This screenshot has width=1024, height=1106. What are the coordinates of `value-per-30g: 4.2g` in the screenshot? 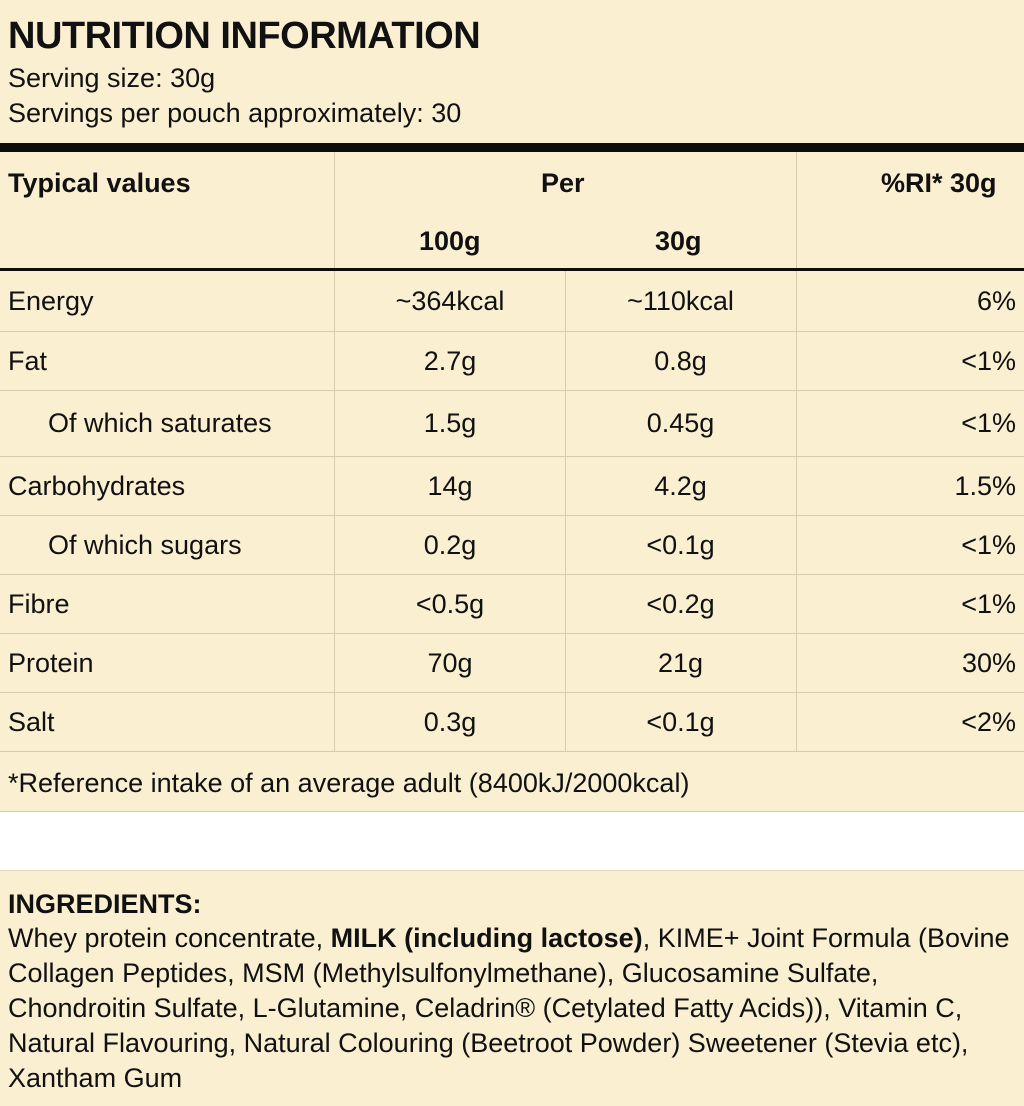 It's located at (680, 485).